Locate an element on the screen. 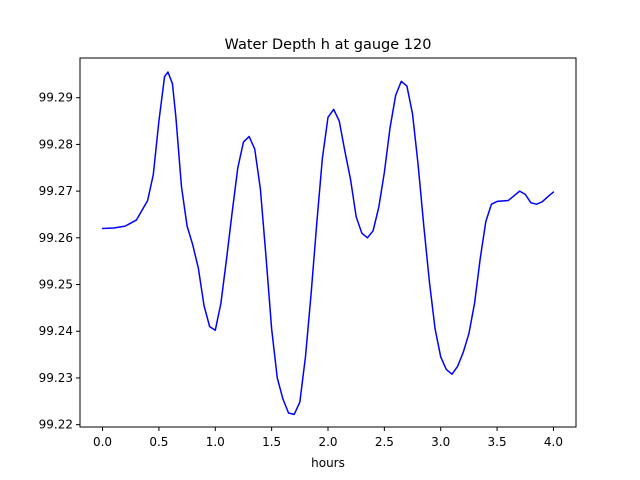 This screenshot has height=480, width=640. y-tick-label: 99.29 is located at coordinates (56, 98).